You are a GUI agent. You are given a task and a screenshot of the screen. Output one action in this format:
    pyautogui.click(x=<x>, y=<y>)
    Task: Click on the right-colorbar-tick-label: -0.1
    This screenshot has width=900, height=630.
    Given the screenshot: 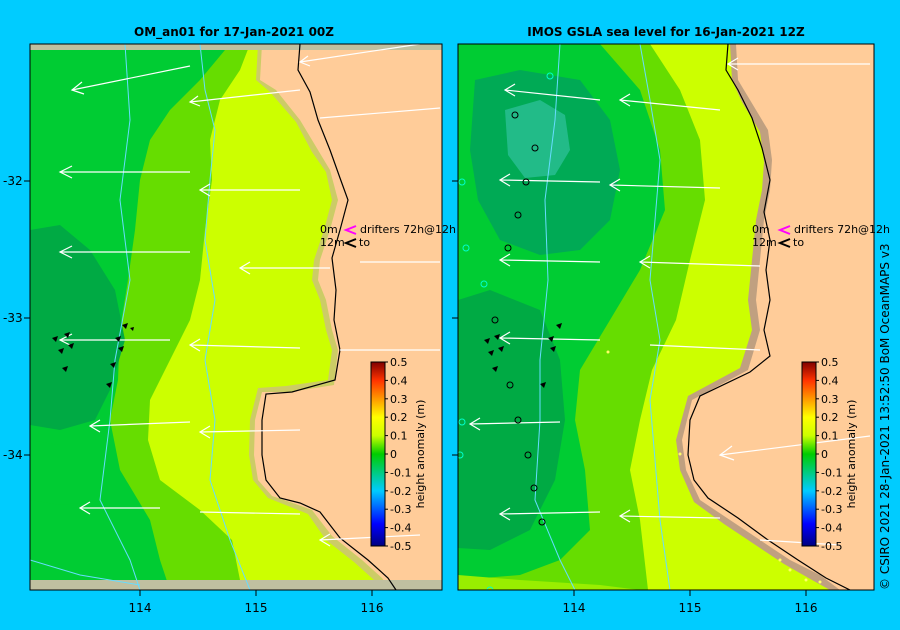 What is the action you would take?
    pyautogui.click(x=831, y=472)
    